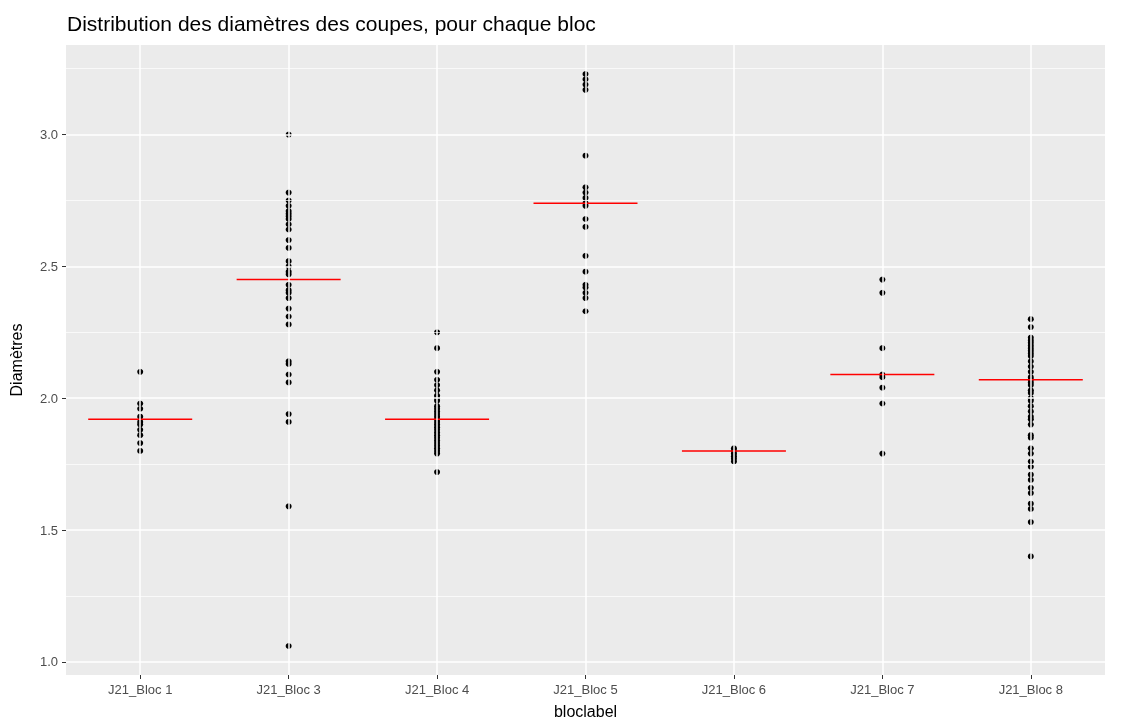 This screenshot has width=1121, height=724. Describe the element at coordinates (1030, 689) in the screenshot. I see `x-tick-label: J21_Bloc 8` at that location.